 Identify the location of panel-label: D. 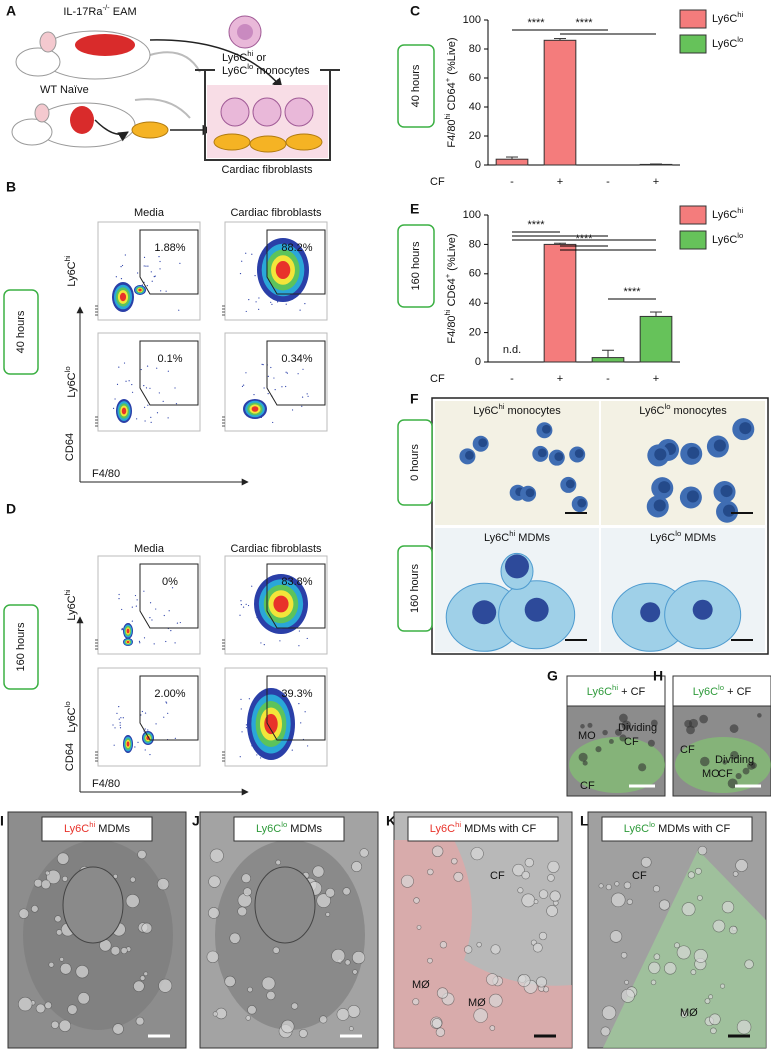
(11, 509).